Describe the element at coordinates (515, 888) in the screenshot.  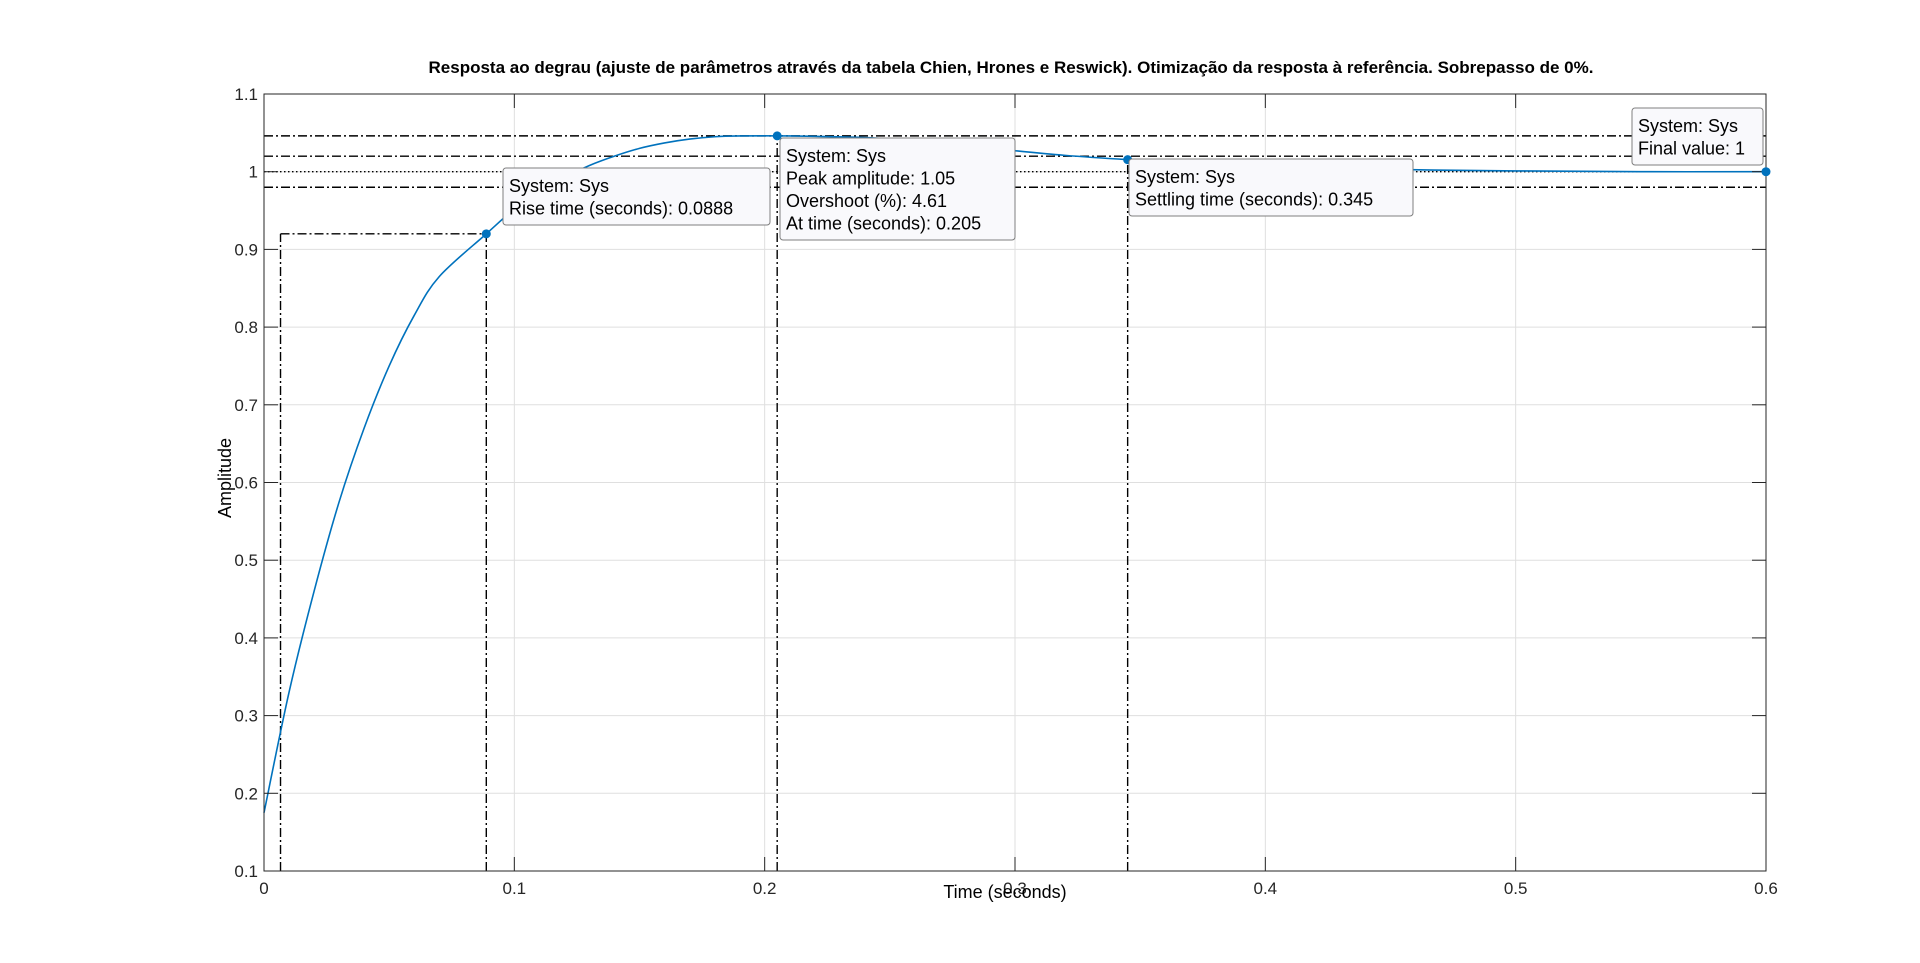
I see `x-tick-label: 0.1` at that location.